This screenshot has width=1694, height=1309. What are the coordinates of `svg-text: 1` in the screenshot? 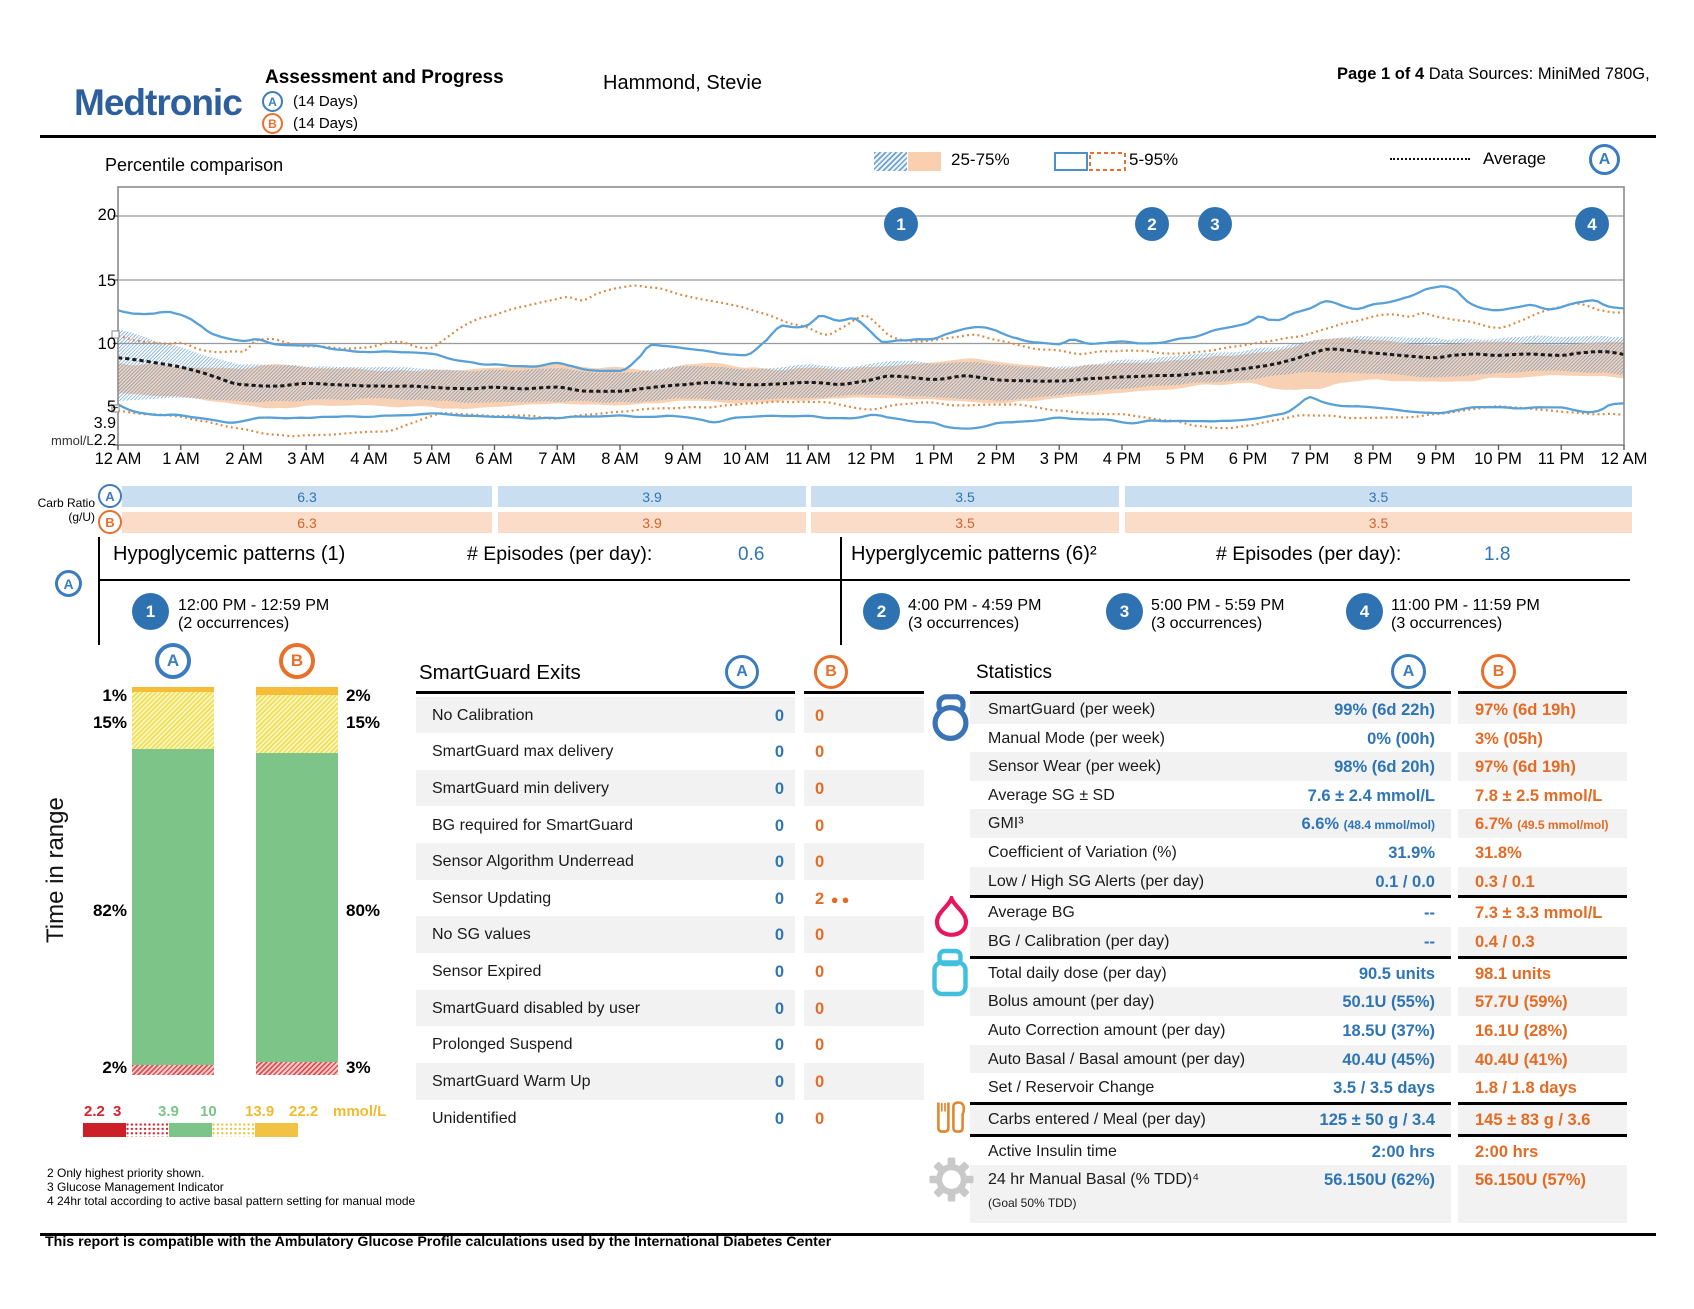 It's located at (900, 224).